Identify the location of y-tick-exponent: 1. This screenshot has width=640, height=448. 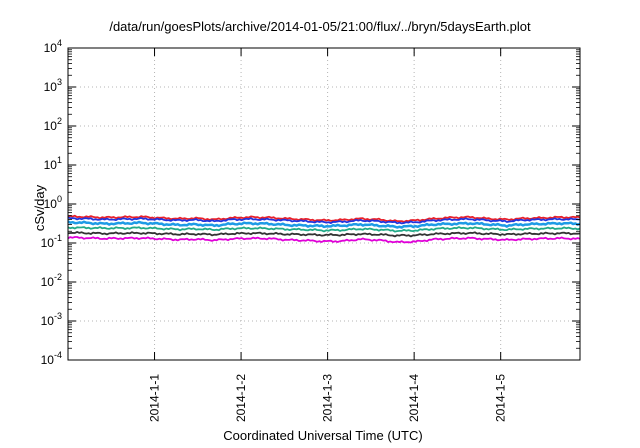
(59, 160).